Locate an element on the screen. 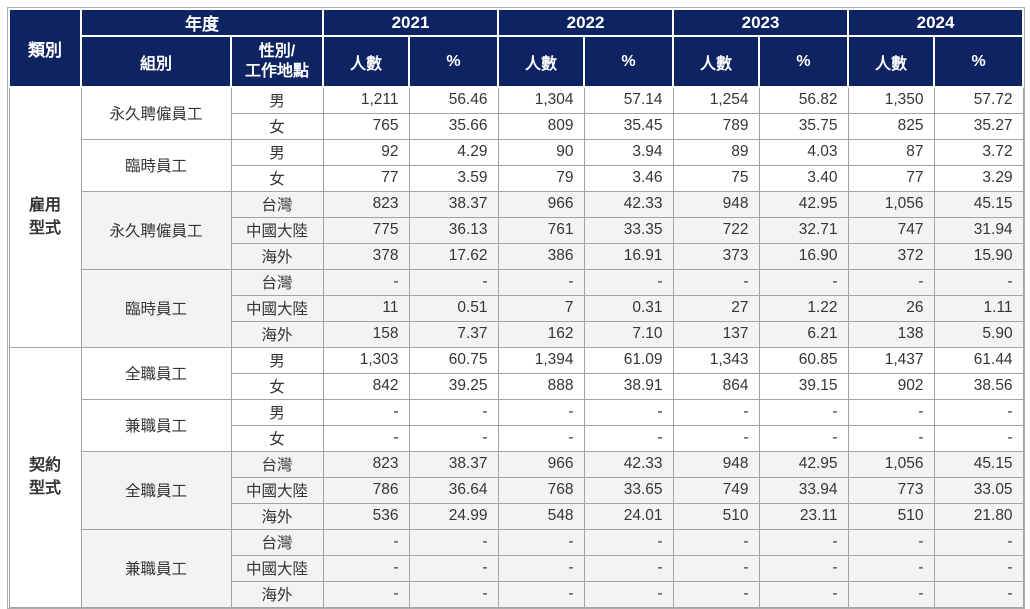  header-percent-2021: % is located at coordinates (453, 61).